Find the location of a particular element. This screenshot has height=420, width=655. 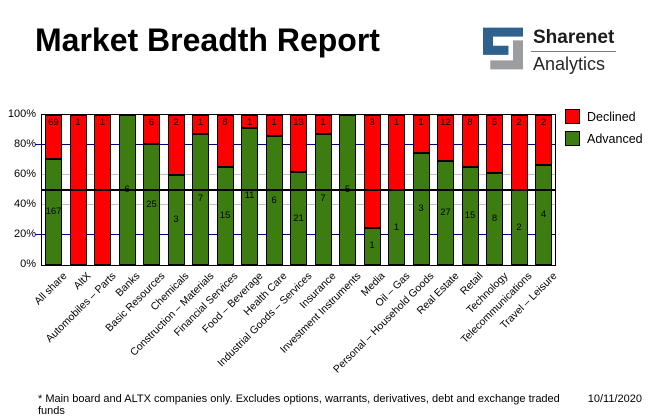

bar-food-beverage: 1 11 is located at coordinates (249, 190).